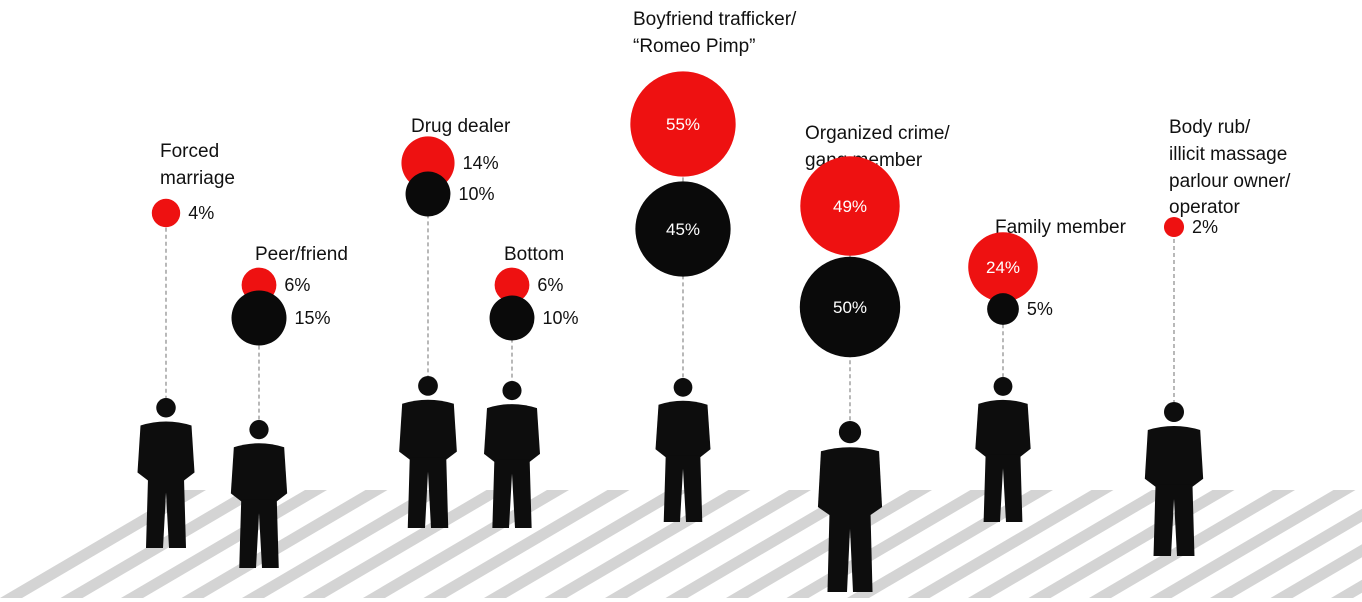  What do you see at coordinates (877, 133) in the screenshot?
I see `category-label: Organized crime/` at bounding box center [877, 133].